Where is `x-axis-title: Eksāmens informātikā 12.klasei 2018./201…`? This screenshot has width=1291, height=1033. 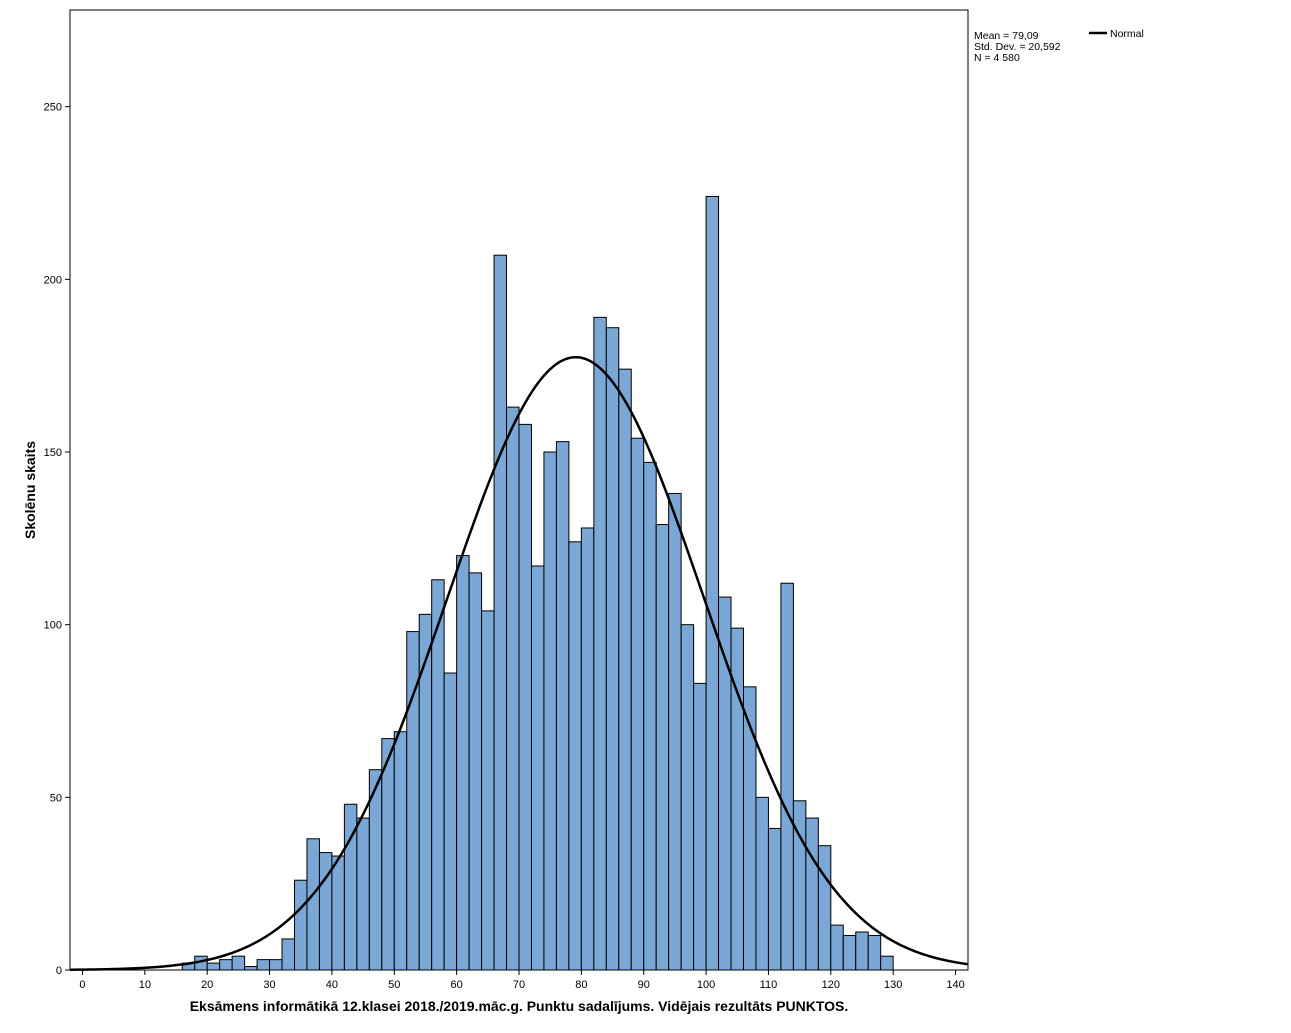
x-axis-title: Eksāmens informātikā 12.klasei 2018./201… is located at coordinates (519, 1006).